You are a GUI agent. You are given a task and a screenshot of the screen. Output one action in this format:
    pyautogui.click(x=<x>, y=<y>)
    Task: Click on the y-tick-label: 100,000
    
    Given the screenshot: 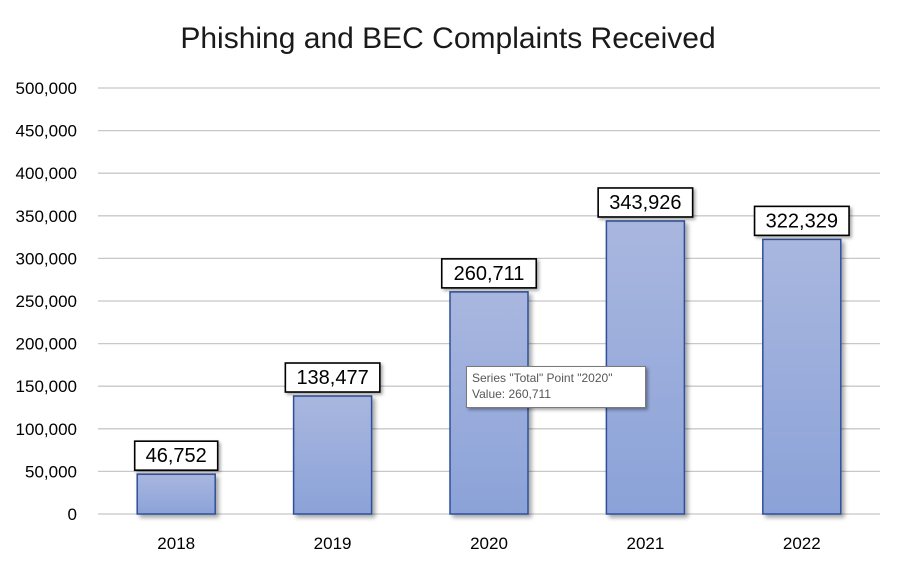 What is the action you would take?
    pyautogui.click(x=46, y=429)
    